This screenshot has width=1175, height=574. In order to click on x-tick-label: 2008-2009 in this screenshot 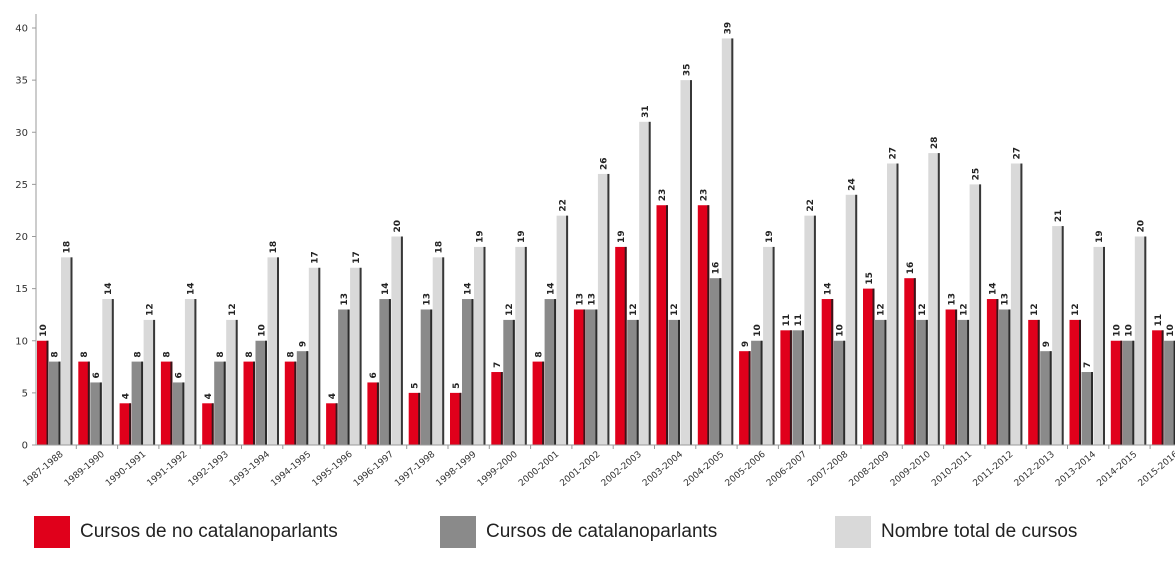, I will do `click(870, 468)`.